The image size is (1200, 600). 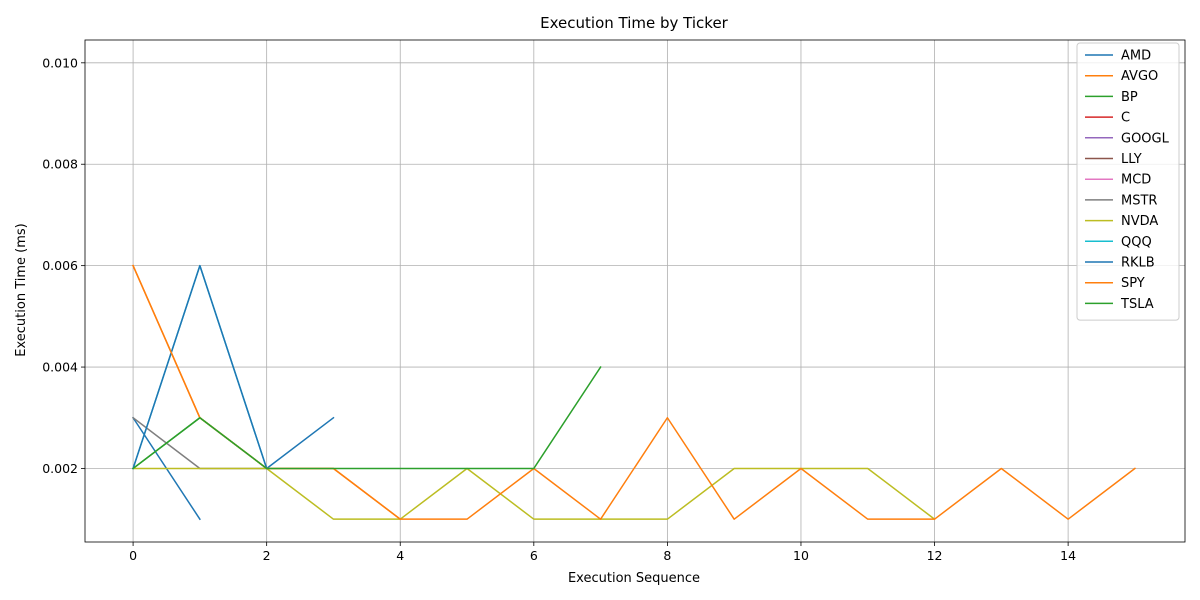 I want to click on legend-label-lly: LLY, so click(x=1131, y=159).